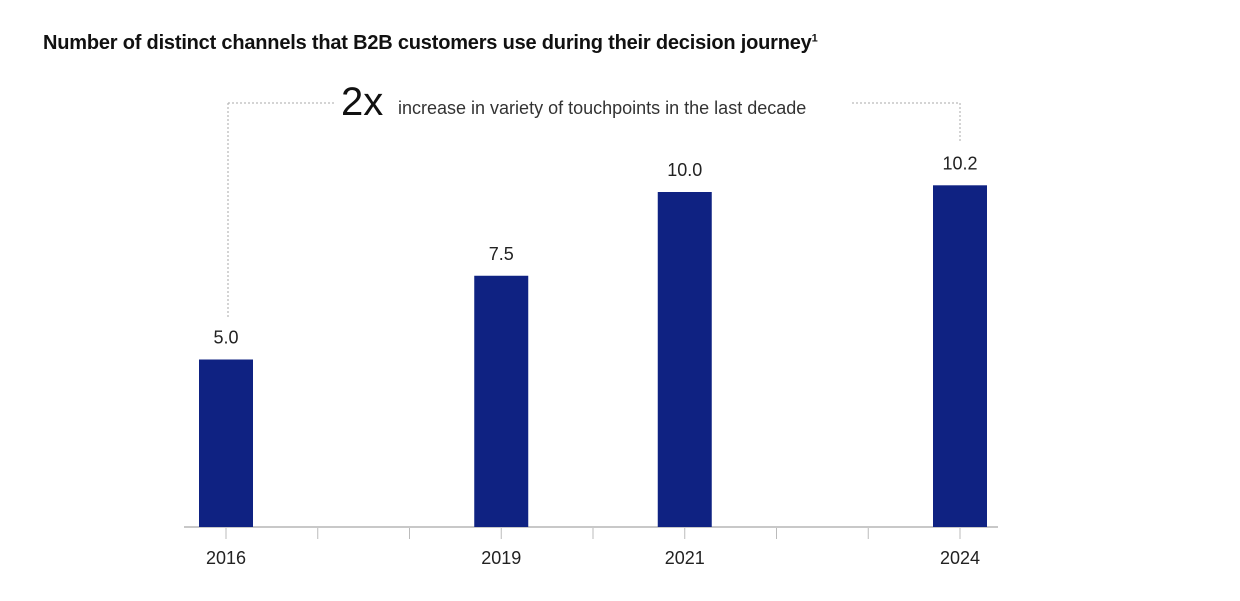  Describe the element at coordinates (684, 359) in the screenshot. I see `bar-2021` at that location.